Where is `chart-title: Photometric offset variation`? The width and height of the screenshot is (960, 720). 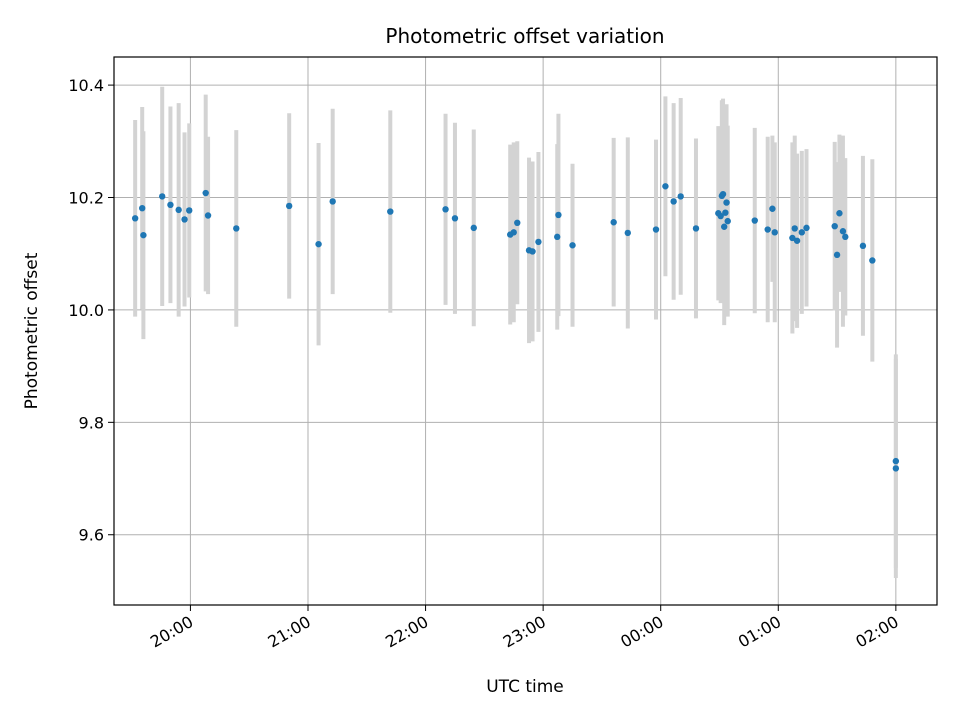 chart-title: Photometric offset variation is located at coordinates (524, 36).